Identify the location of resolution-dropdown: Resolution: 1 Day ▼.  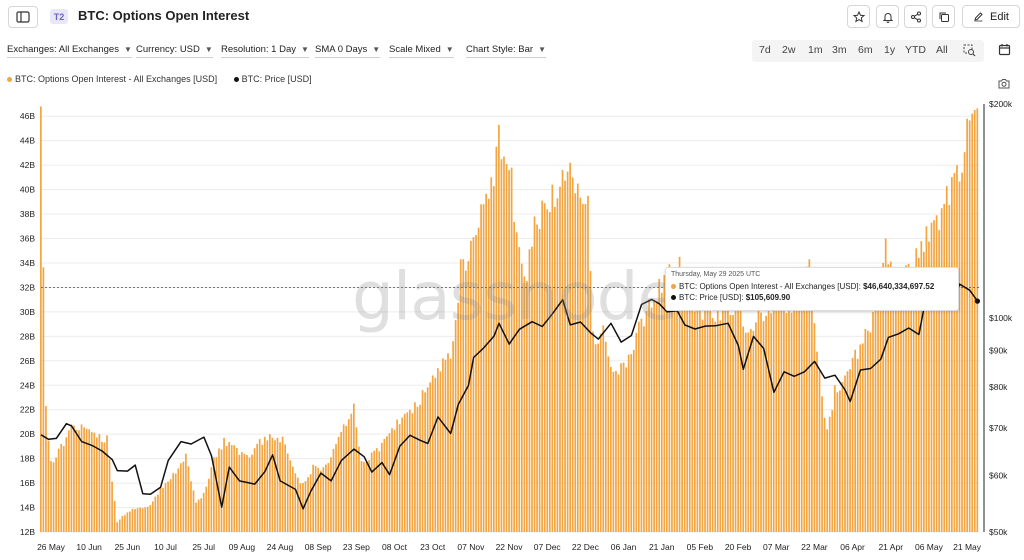
(265, 51).